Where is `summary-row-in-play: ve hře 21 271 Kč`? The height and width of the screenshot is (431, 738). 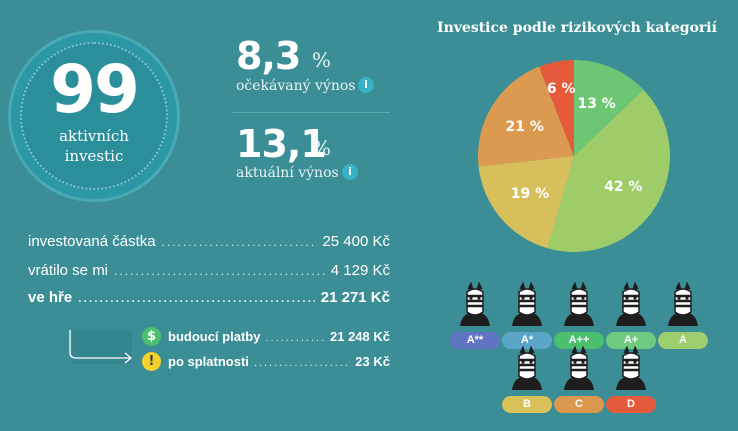
summary-row-in-play: ve hře 21 271 Kč is located at coordinates (209, 299).